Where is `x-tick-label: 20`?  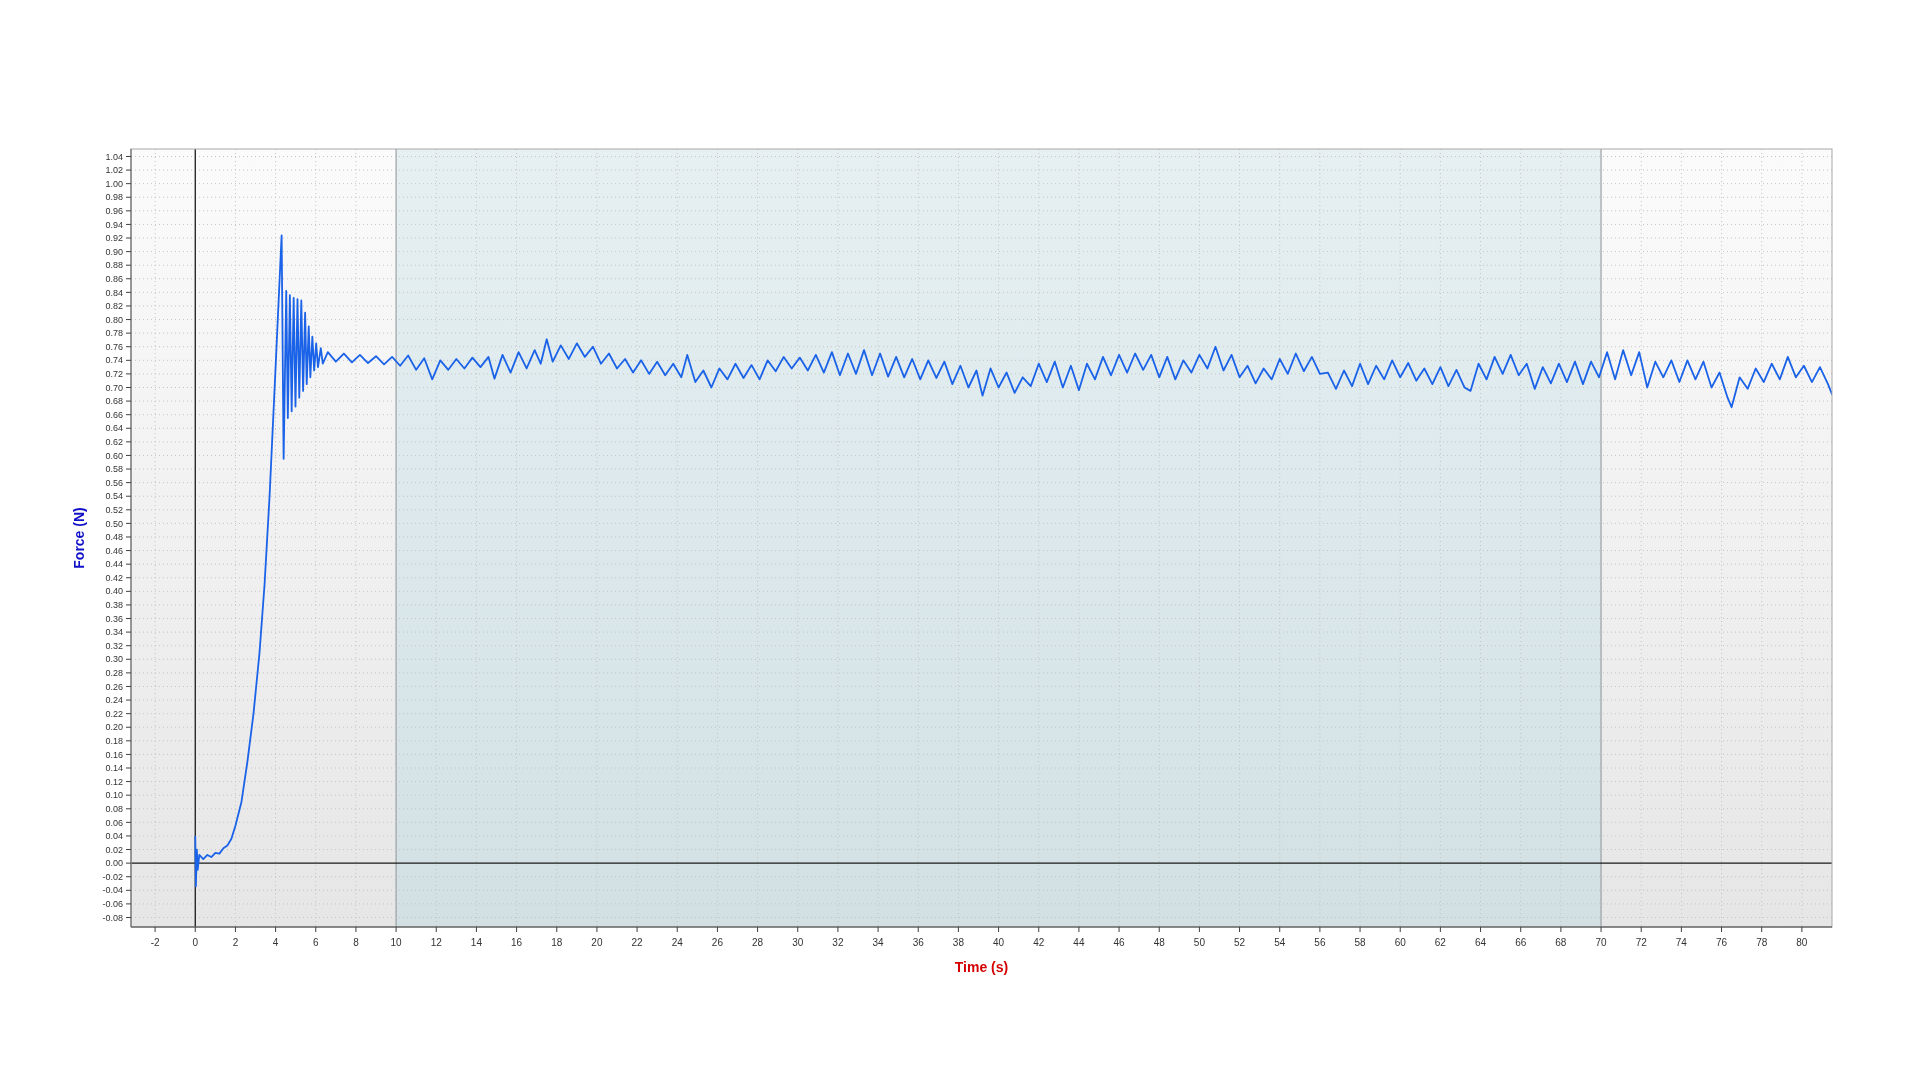
x-tick-label: 20 is located at coordinates (597, 942).